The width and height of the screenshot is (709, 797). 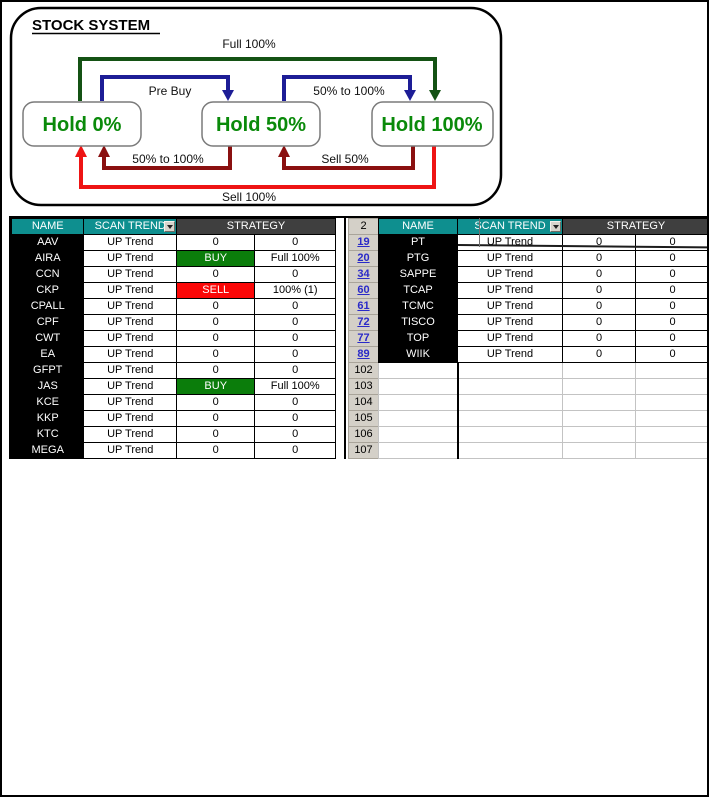 What do you see at coordinates (363, 450) in the screenshot?
I see `row-number: 107` at bounding box center [363, 450].